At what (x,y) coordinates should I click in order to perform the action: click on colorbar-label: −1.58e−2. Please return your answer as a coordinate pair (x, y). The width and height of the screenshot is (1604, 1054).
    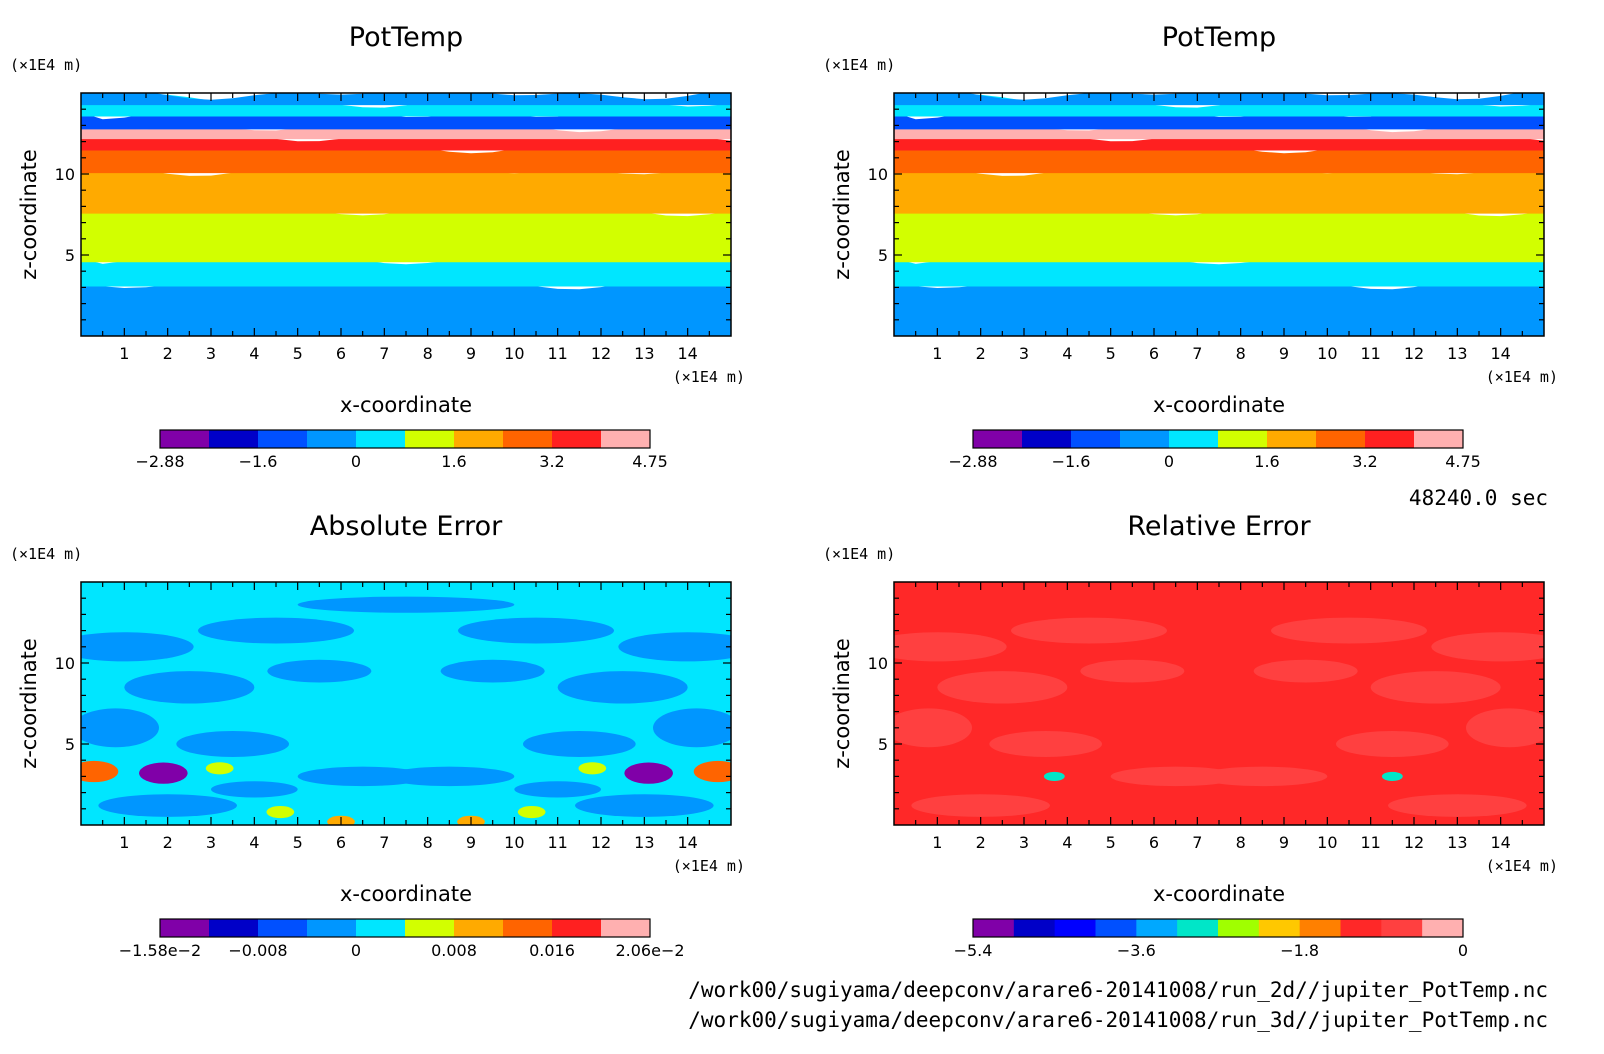
    Looking at the image, I should click on (160, 950).